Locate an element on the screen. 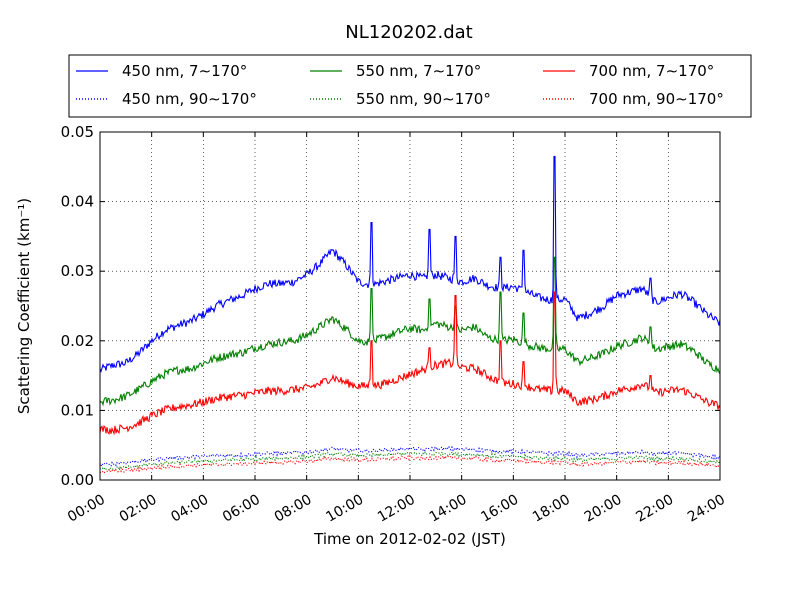 Image resolution: width=800 pixels, height=600 pixels. x-tick-label: 10:00 is located at coordinates (344, 509).